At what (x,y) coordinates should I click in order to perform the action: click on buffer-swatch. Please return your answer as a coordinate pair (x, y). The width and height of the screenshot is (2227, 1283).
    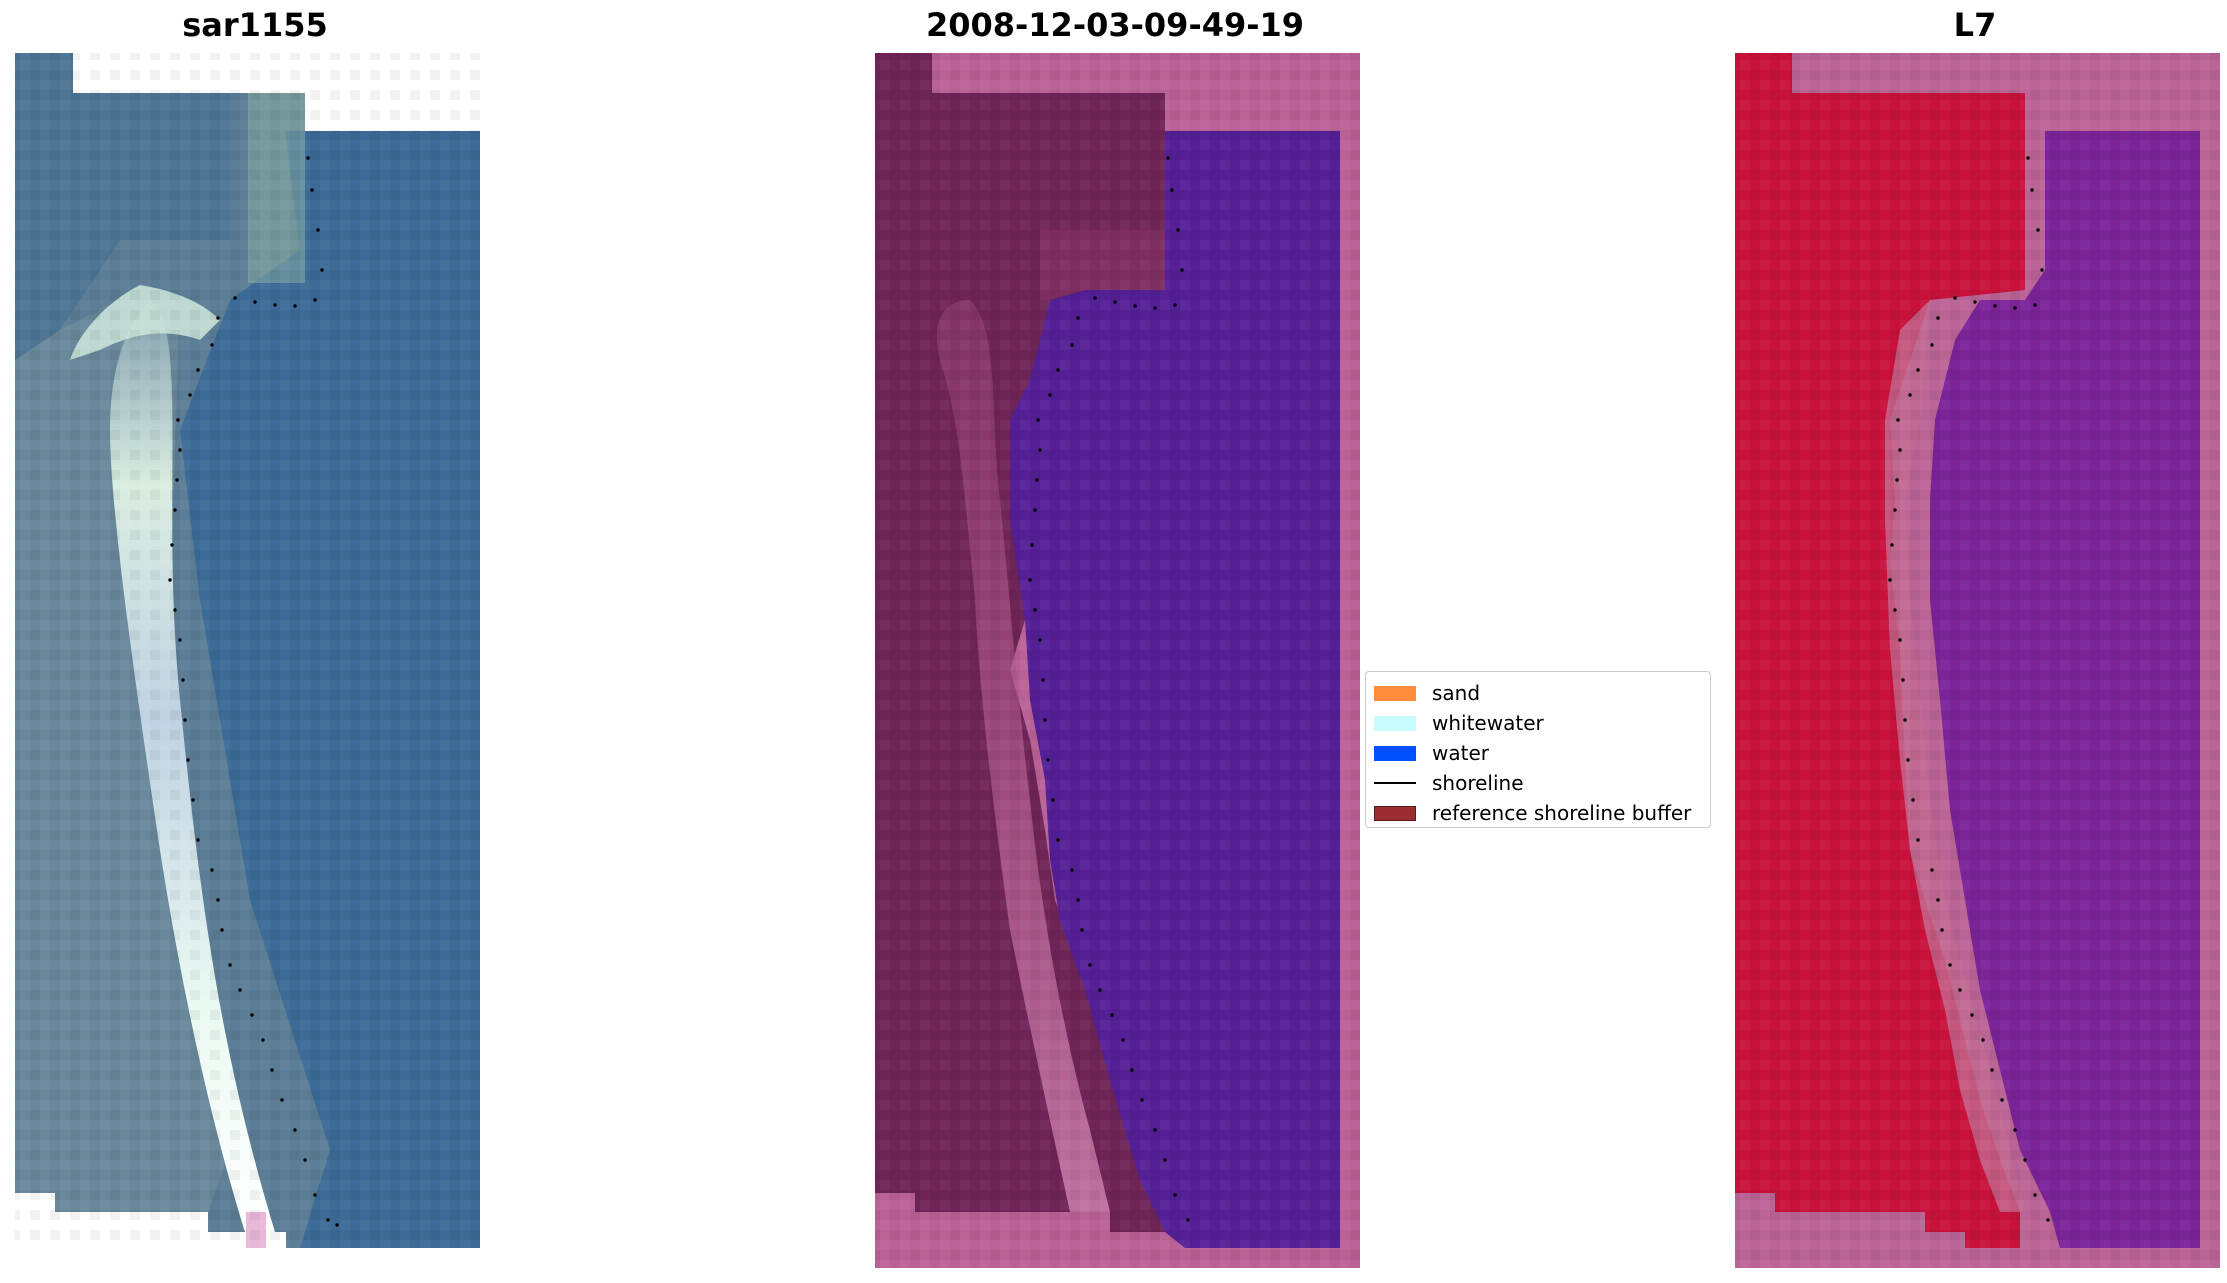
    Looking at the image, I should click on (1395, 813).